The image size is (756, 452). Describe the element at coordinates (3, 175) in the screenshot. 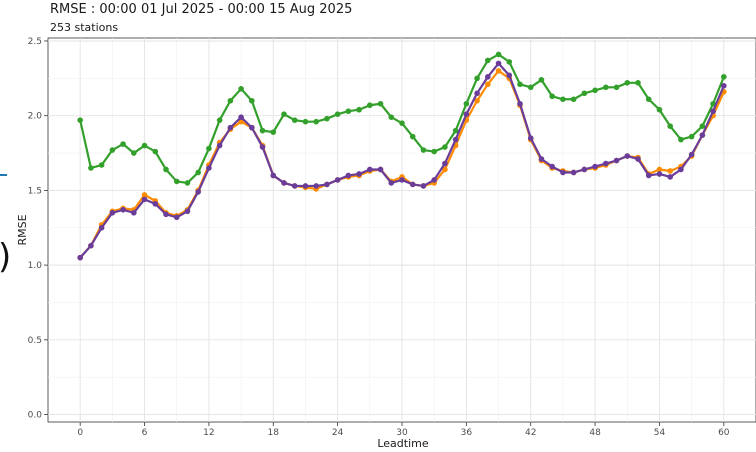

I see `edge-accent-mark` at that location.